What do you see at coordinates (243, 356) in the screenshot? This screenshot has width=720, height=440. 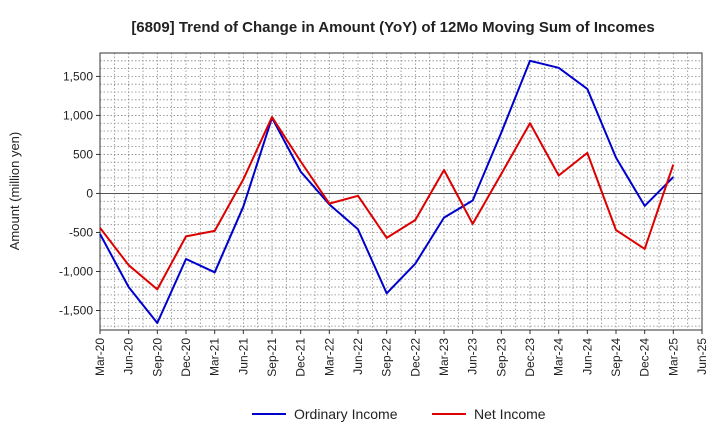 I see `x-tick-label: Jun-21` at bounding box center [243, 356].